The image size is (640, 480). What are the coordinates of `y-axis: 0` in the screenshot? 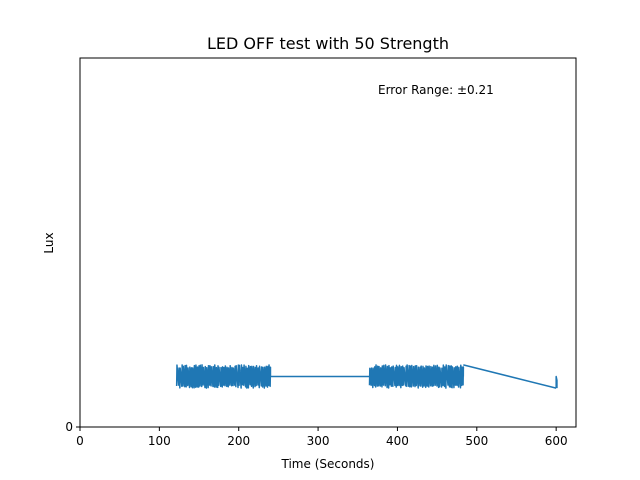 It's located at (72, 427).